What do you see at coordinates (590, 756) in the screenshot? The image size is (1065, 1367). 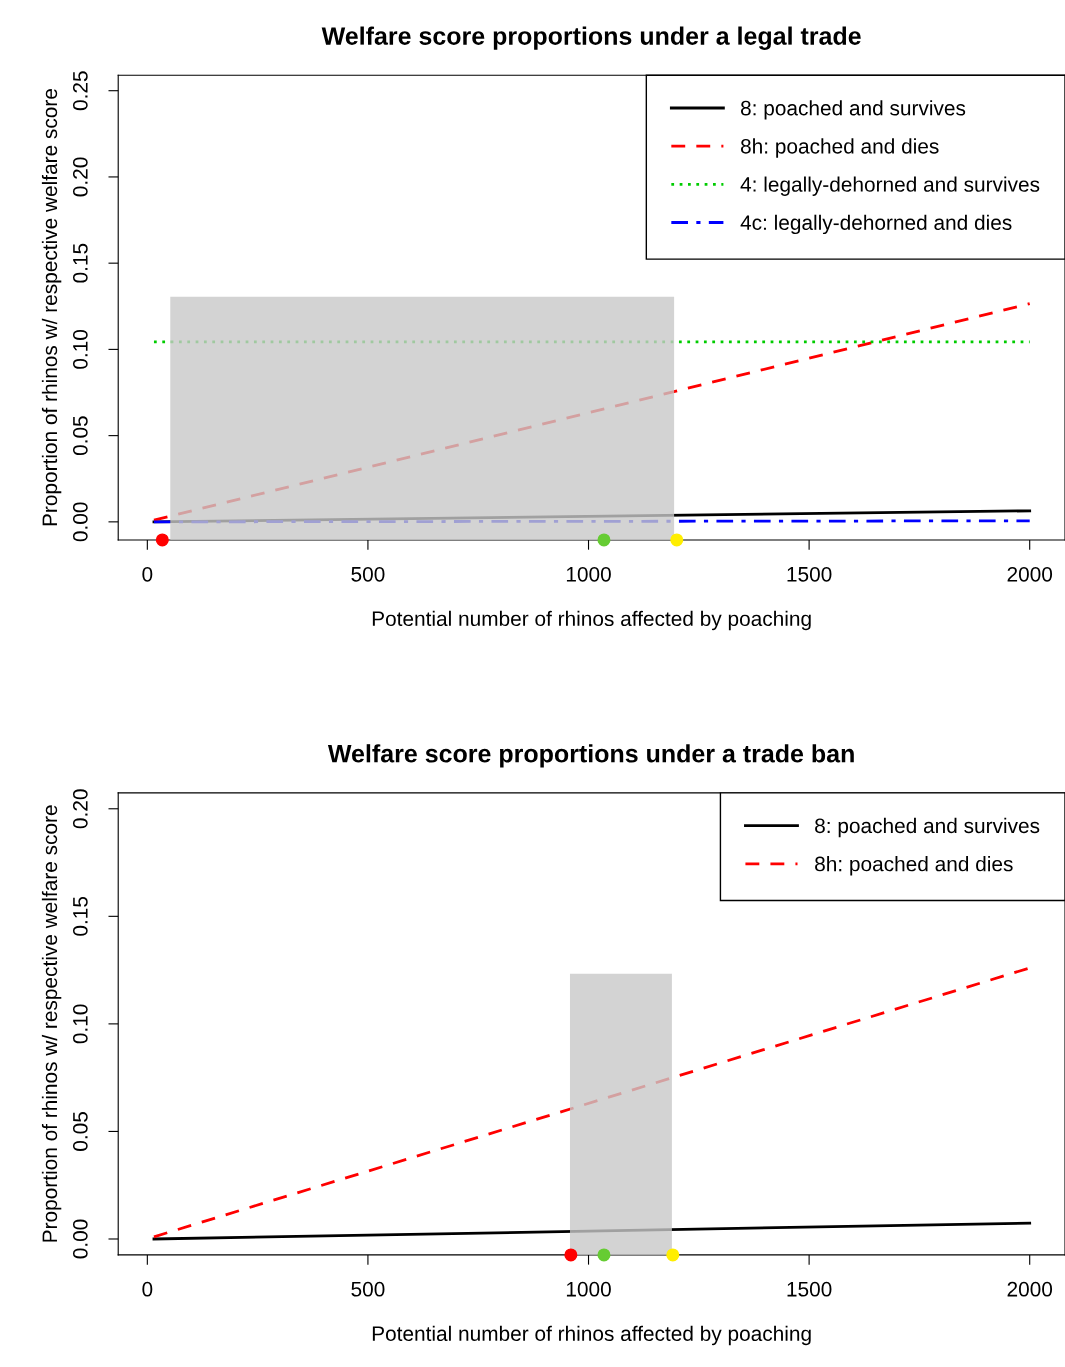 I see `chart-title: Welfare score proportions under a trade ban` at bounding box center [590, 756].